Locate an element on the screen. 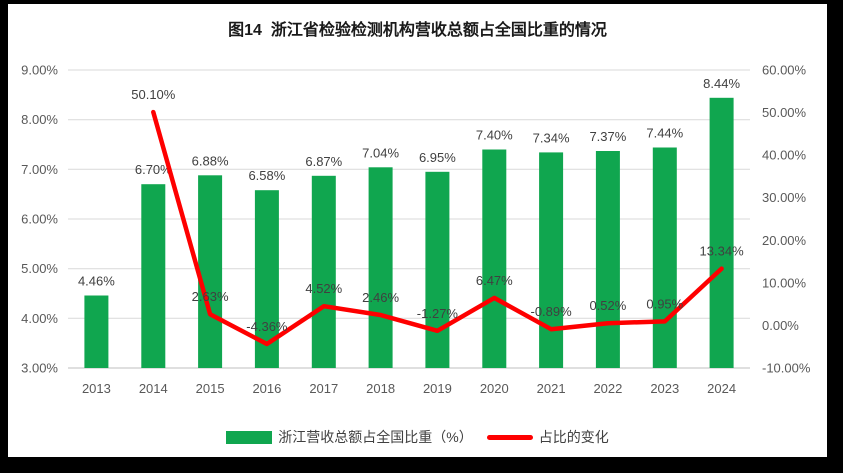 This screenshot has height=473, width=843. right-axis-tick-label: 50.00% is located at coordinates (784, 112).